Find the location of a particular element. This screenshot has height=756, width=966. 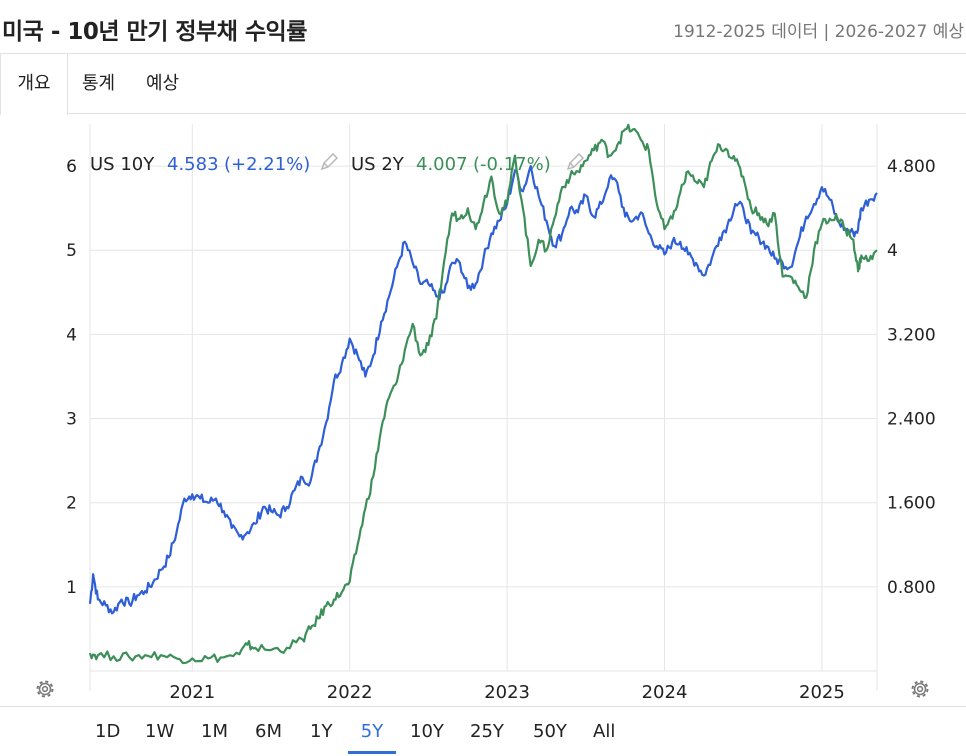

range-50y-button: 50Y is located at coordinates (550, 731).